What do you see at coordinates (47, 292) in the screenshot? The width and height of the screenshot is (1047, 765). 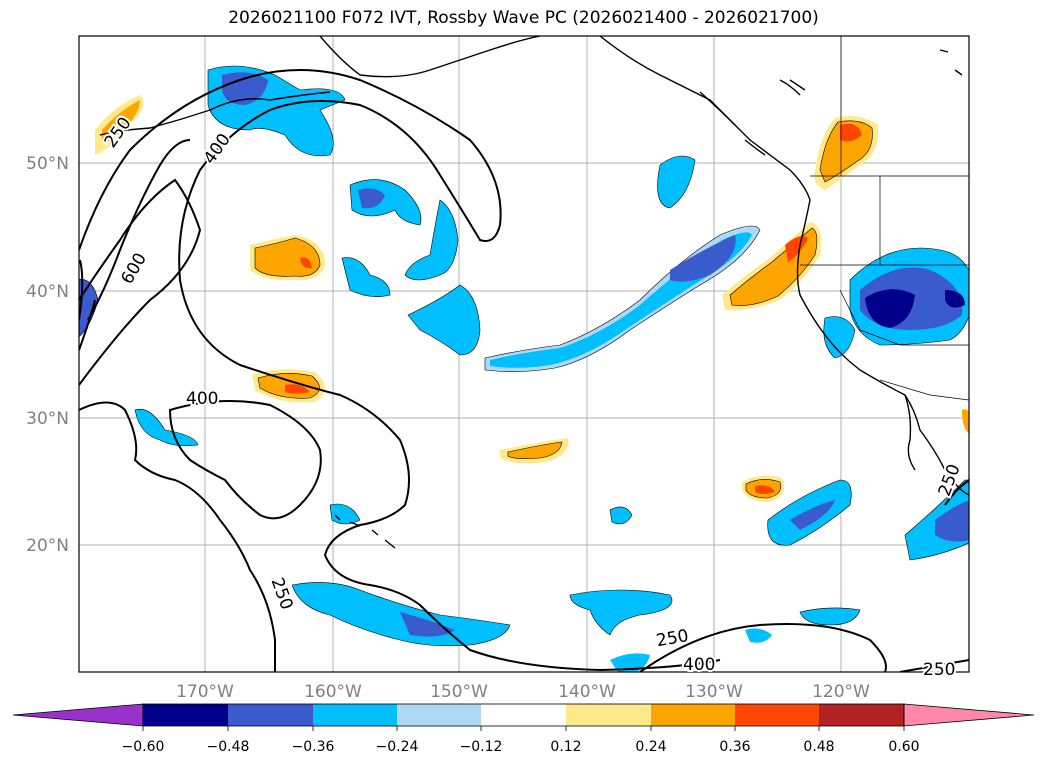 I see `lat-label: 40°N` at bounding box center [47, 292].